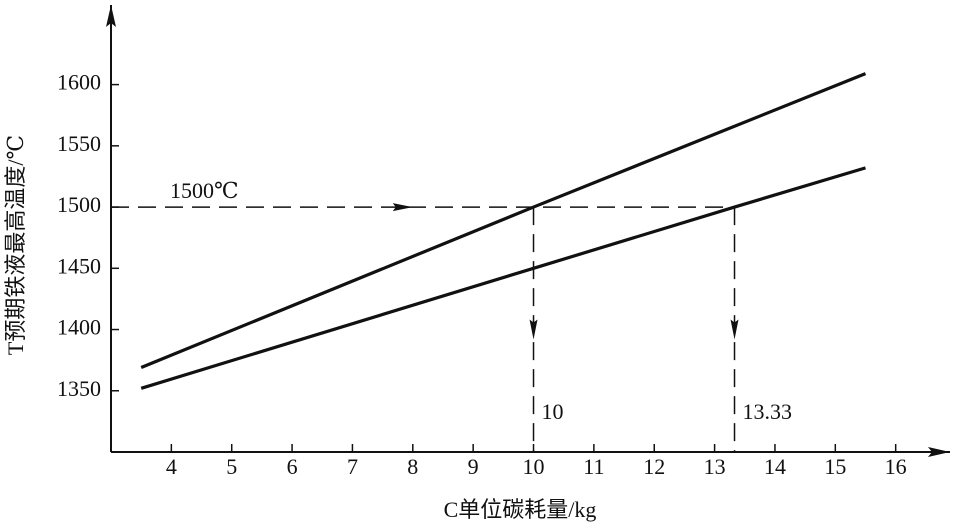 This screenshot has height=530, width=958. What do you see at coordinates (896, 466) in the screenshot?
I see `x-tick-label: 16` at bounding box center [896, 466].